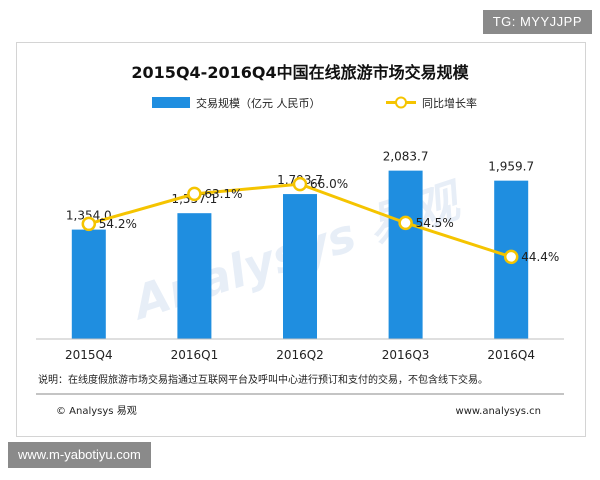 The image size is (600, 480). What do you see at coordinates (96, 411) in the screenshot?
I see `footer-left: © Analysys 易观` at bounding box center [96, 411].